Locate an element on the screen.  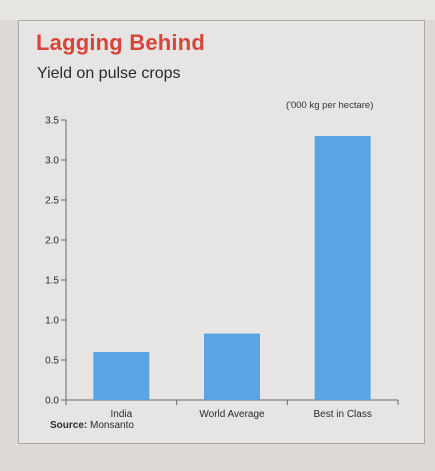
source-note: Source: Monsanto is located at coordinates (92, 425).